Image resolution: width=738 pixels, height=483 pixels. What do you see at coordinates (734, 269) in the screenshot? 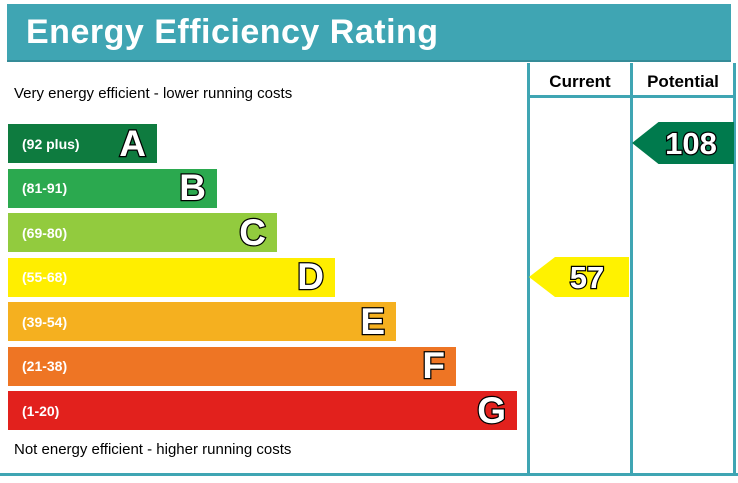
I see `grid-vline-right` at bounding box center [734, 269].